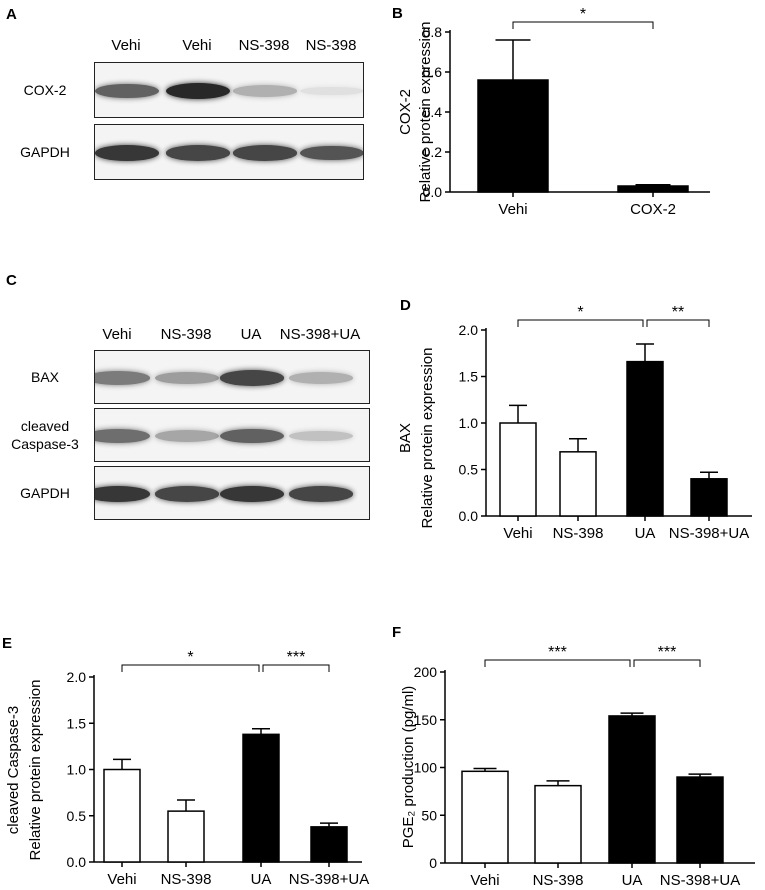 Image resolution: width=765 pixels, height=890 pixels. What do you see at coordinates (44, 377) in the screenshot?
I see `blot-row-label: BAX` at bounding box center [44, 377].